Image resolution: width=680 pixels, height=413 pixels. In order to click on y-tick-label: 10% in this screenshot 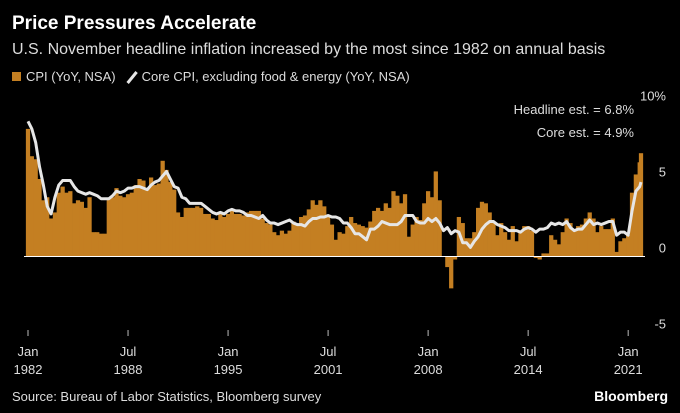, I will do `click(653, 96)`.